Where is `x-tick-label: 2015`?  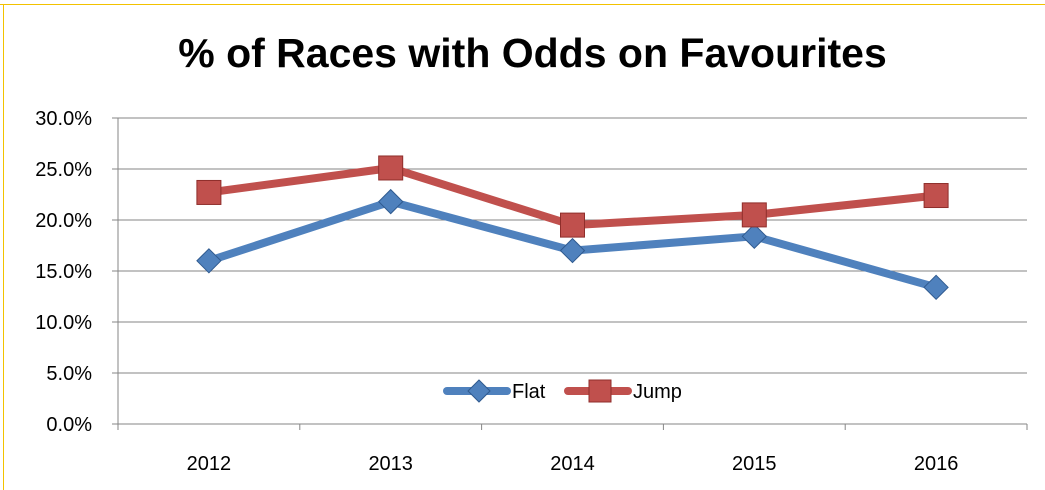
x-tick-label: 2015 is located at coordinates (754, 464).